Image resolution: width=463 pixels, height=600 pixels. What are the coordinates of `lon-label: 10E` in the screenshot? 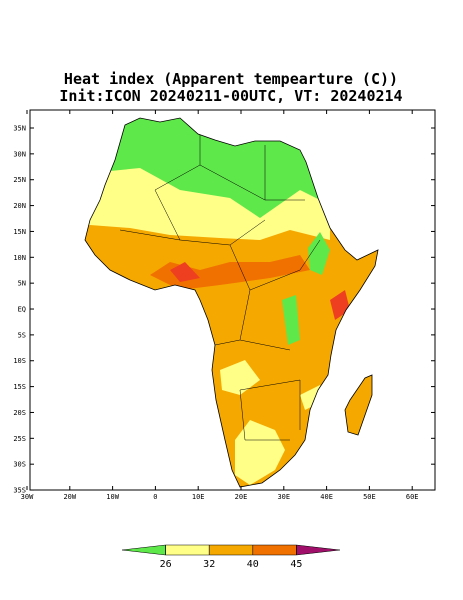 It's located at (198, 497).